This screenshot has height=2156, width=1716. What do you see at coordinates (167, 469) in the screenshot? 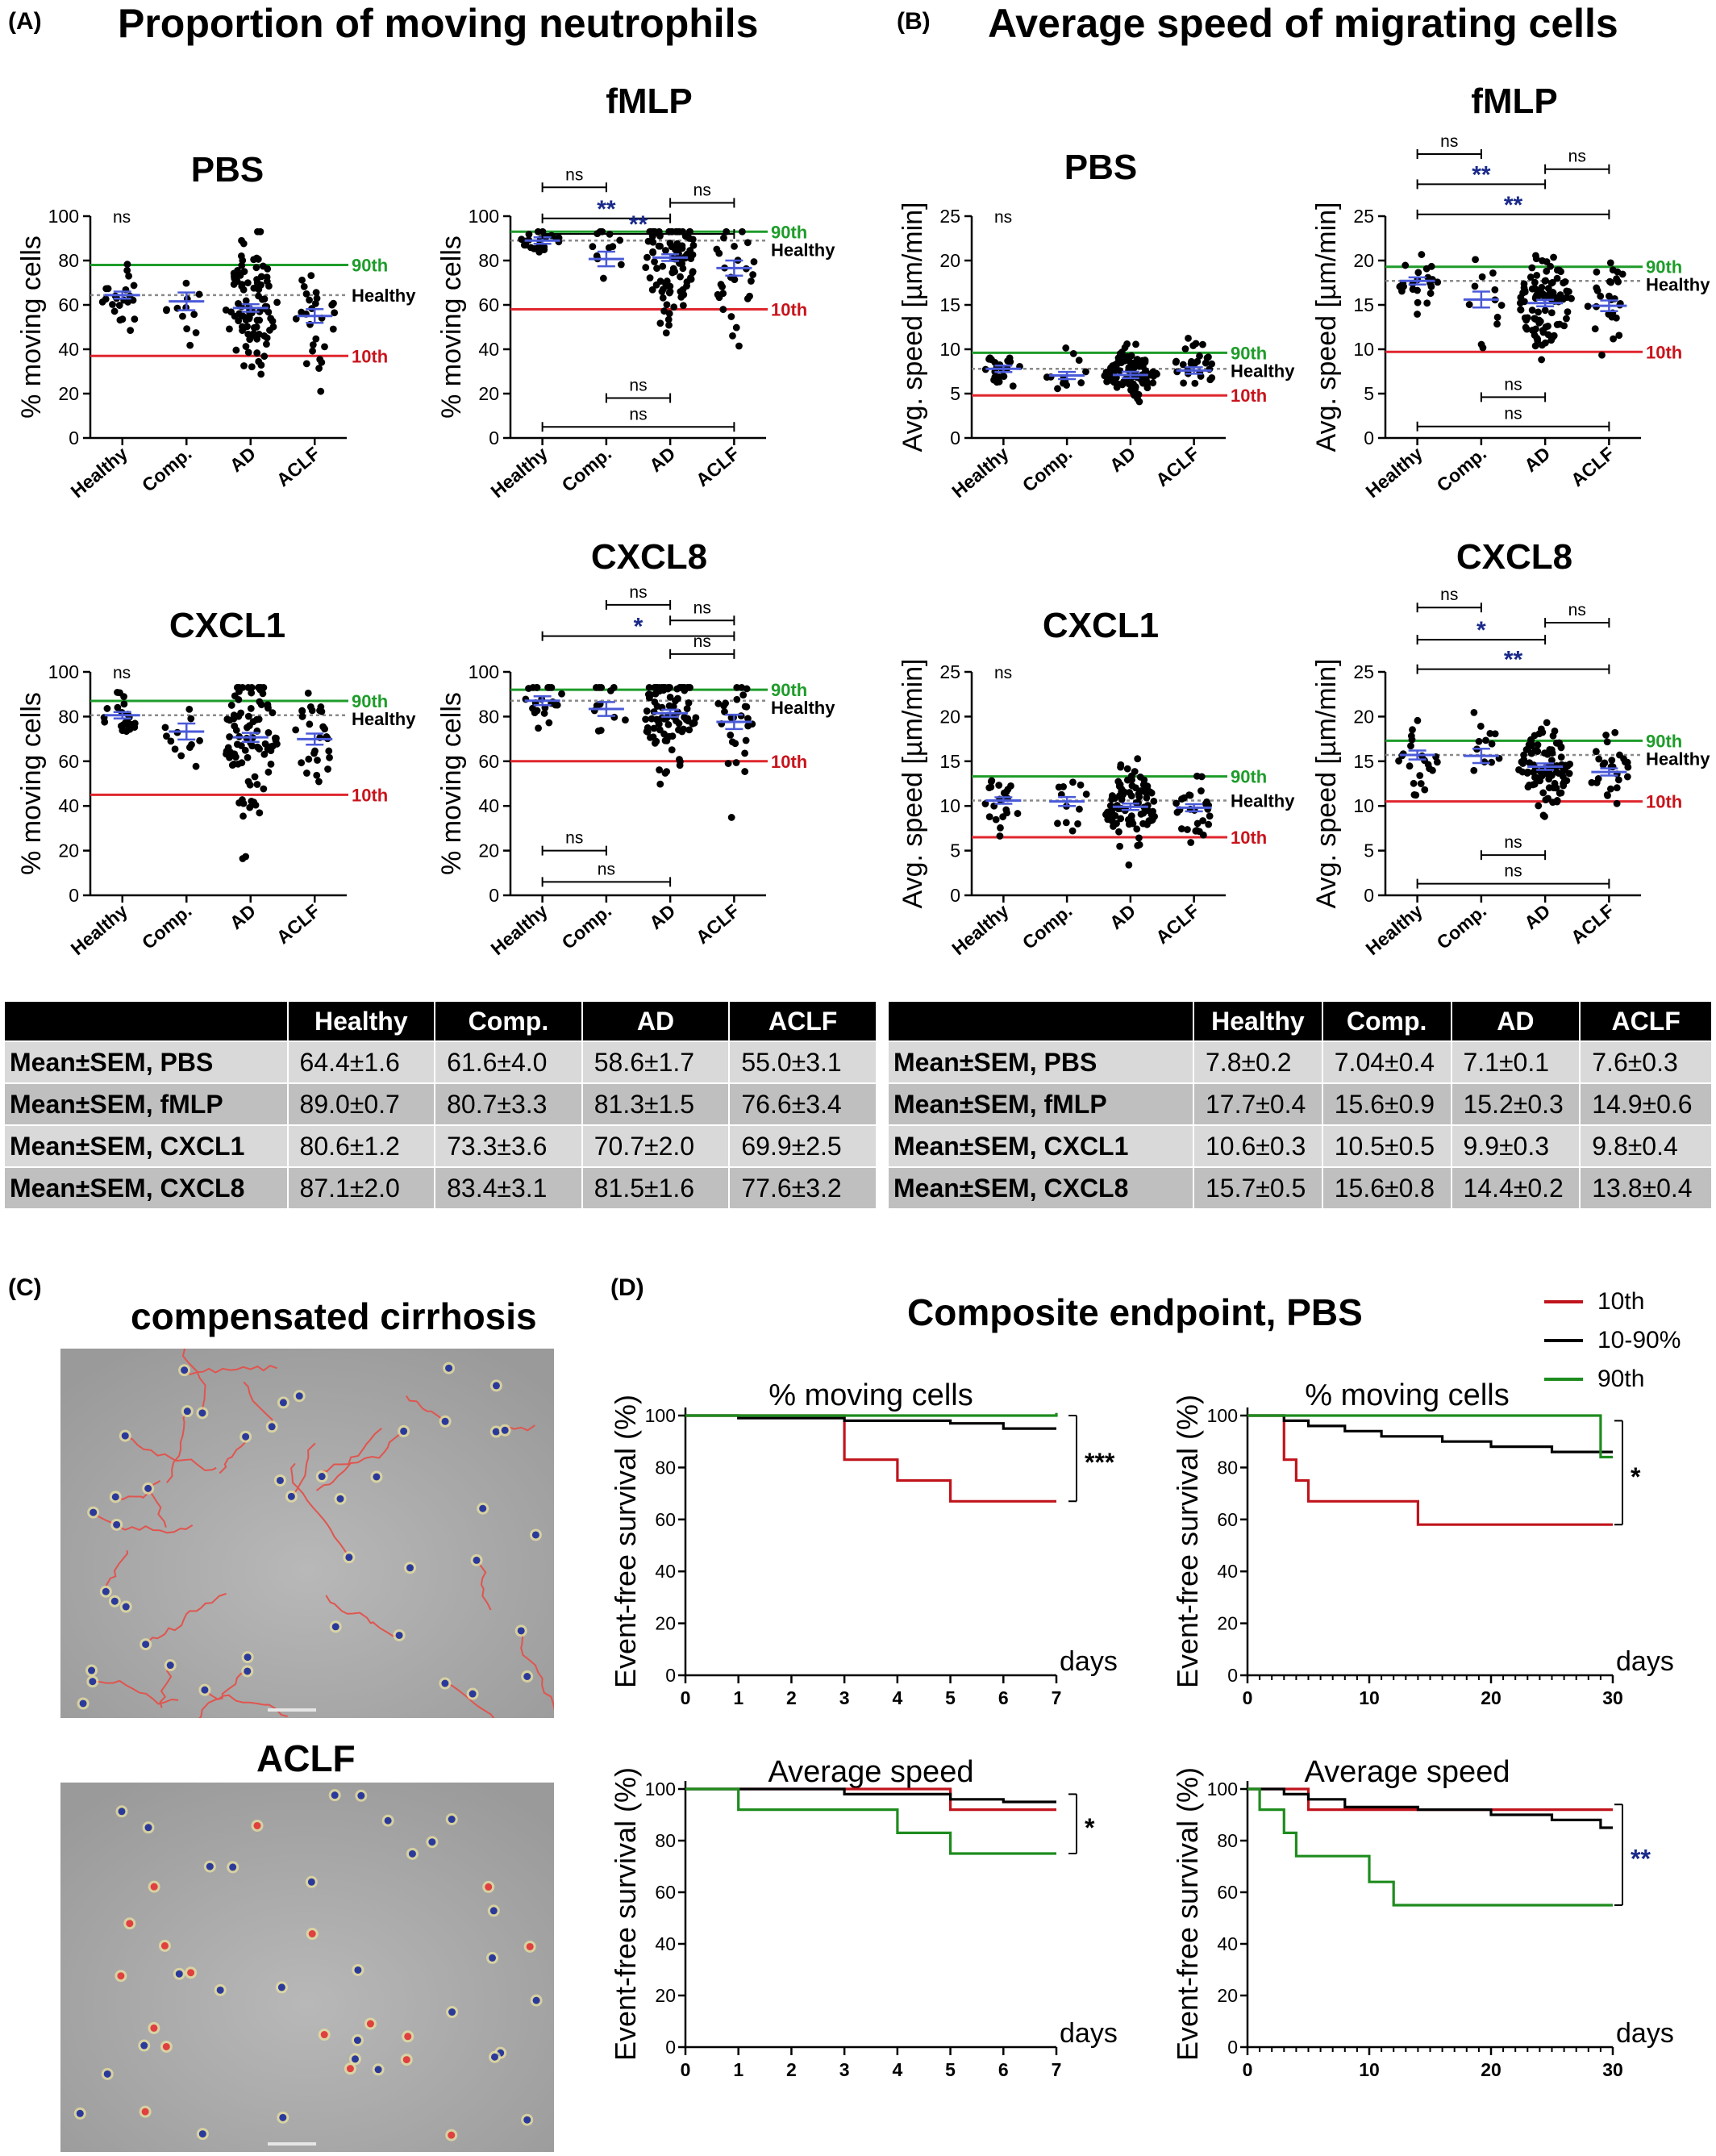
I see `x-tick-label: Comp.` at bounding box center [167, 469].